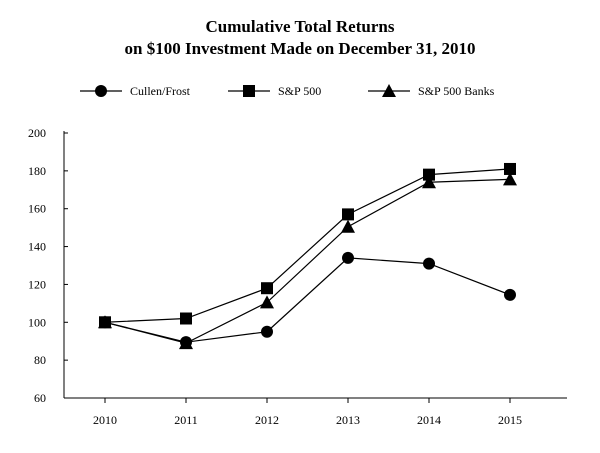 The image size is (600, 453). Describe the element at coordinates (186, 420) in the screenshot. I see `x-tick-label: 2011` at that location.